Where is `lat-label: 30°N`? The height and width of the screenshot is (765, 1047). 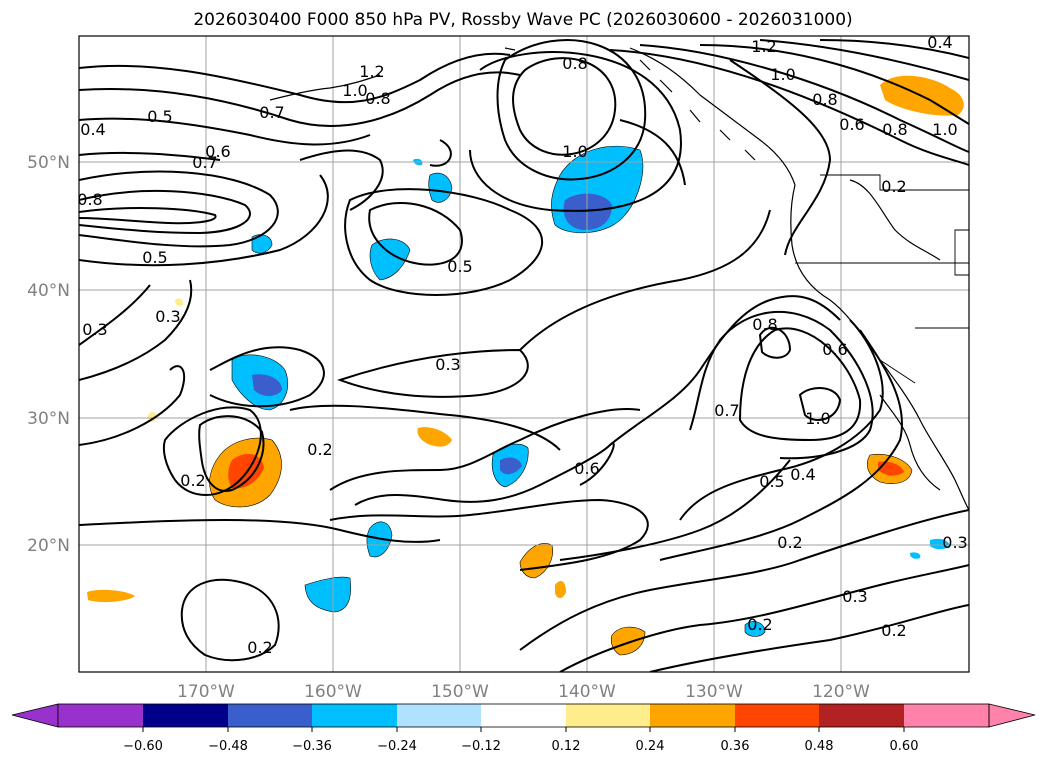 lat-label: 30°N is located at coordinates (48, 419).